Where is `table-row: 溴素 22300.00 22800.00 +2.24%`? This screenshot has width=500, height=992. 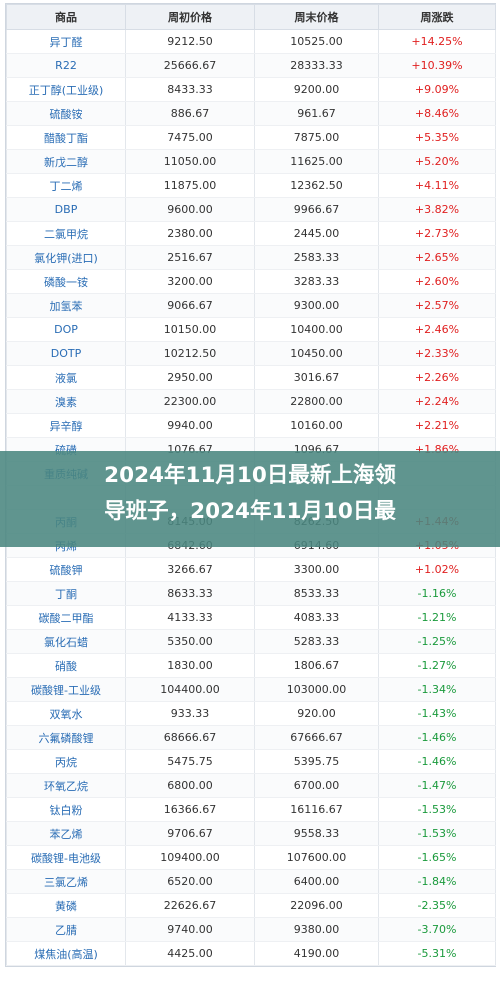 table-row: 溴素 22300.00 22800.00 +2.24% is located at coordinates (251, 401).